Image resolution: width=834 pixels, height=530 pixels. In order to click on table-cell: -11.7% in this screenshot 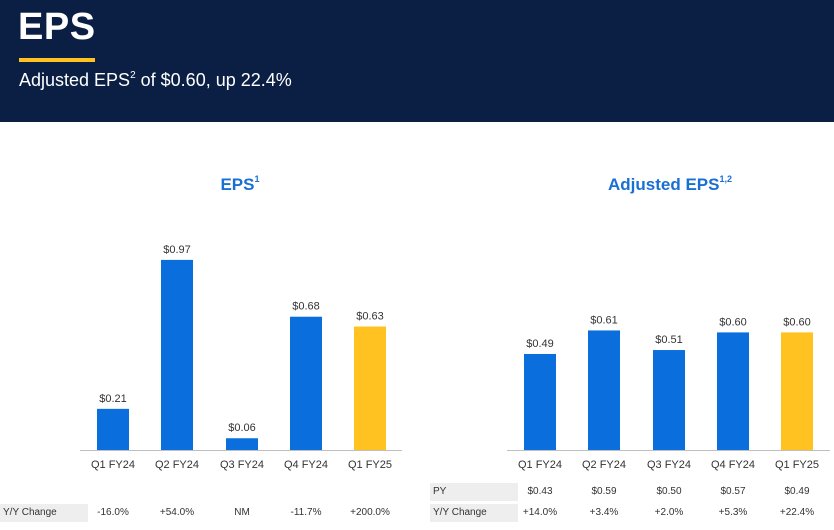, I will do `click(306, 512)`.